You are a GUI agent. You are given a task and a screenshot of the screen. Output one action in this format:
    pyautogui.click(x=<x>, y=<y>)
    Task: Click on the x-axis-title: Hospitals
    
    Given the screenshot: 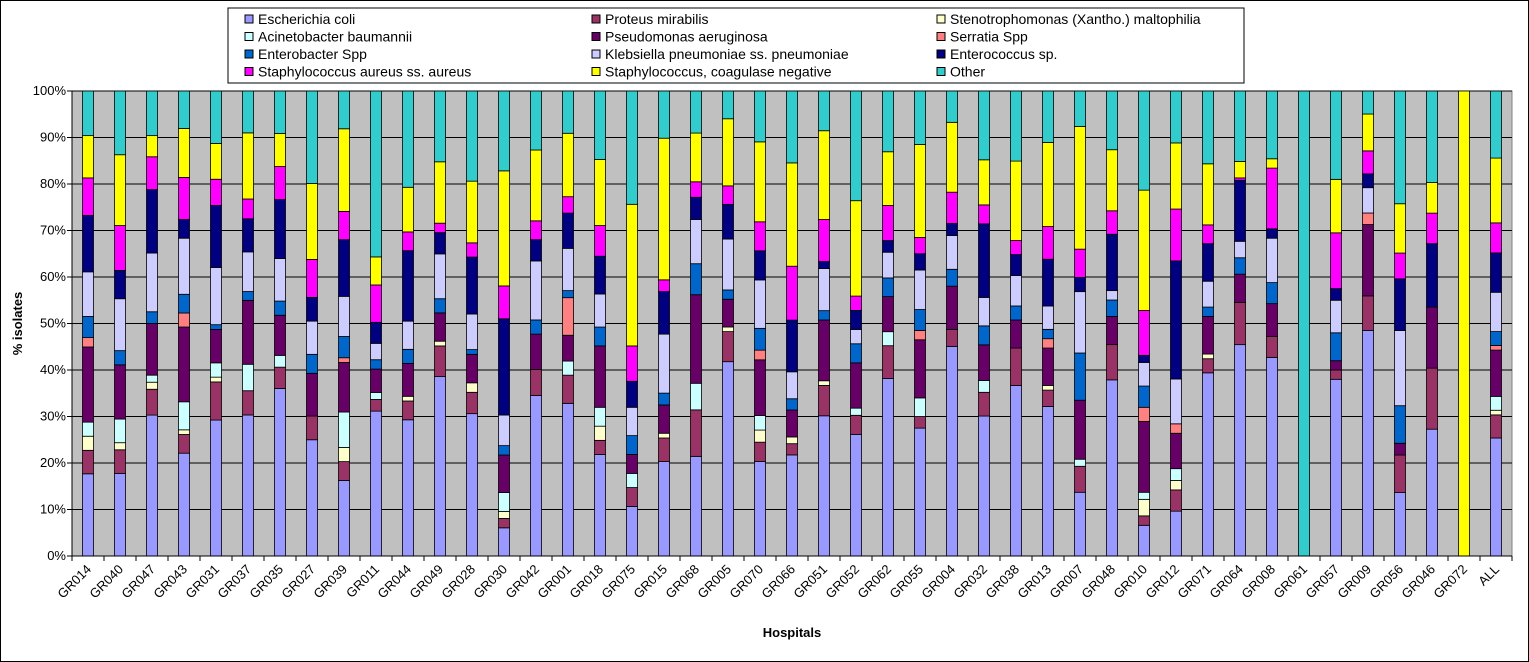 What is the action you would take?
    pyautogui.click(x=792, y=632)
    